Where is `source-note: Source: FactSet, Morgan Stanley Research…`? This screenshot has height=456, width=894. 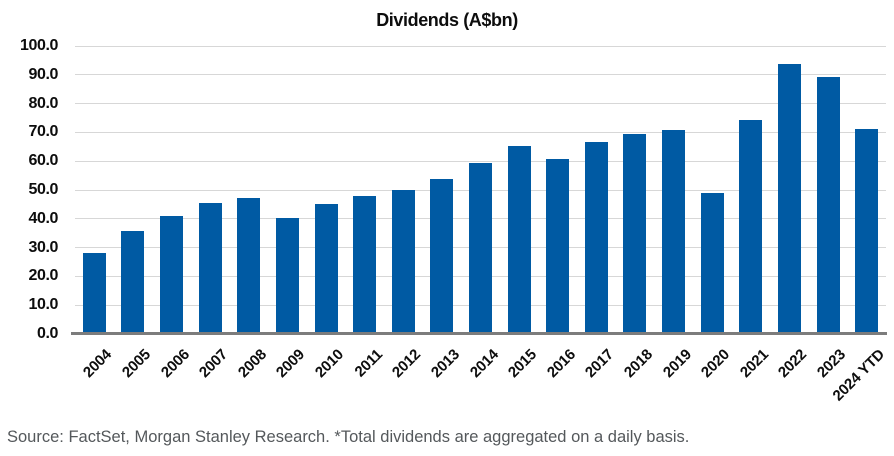
source-note: Source: FactSet, Morgan Stanley Research… is located at coordinates (348, 437).